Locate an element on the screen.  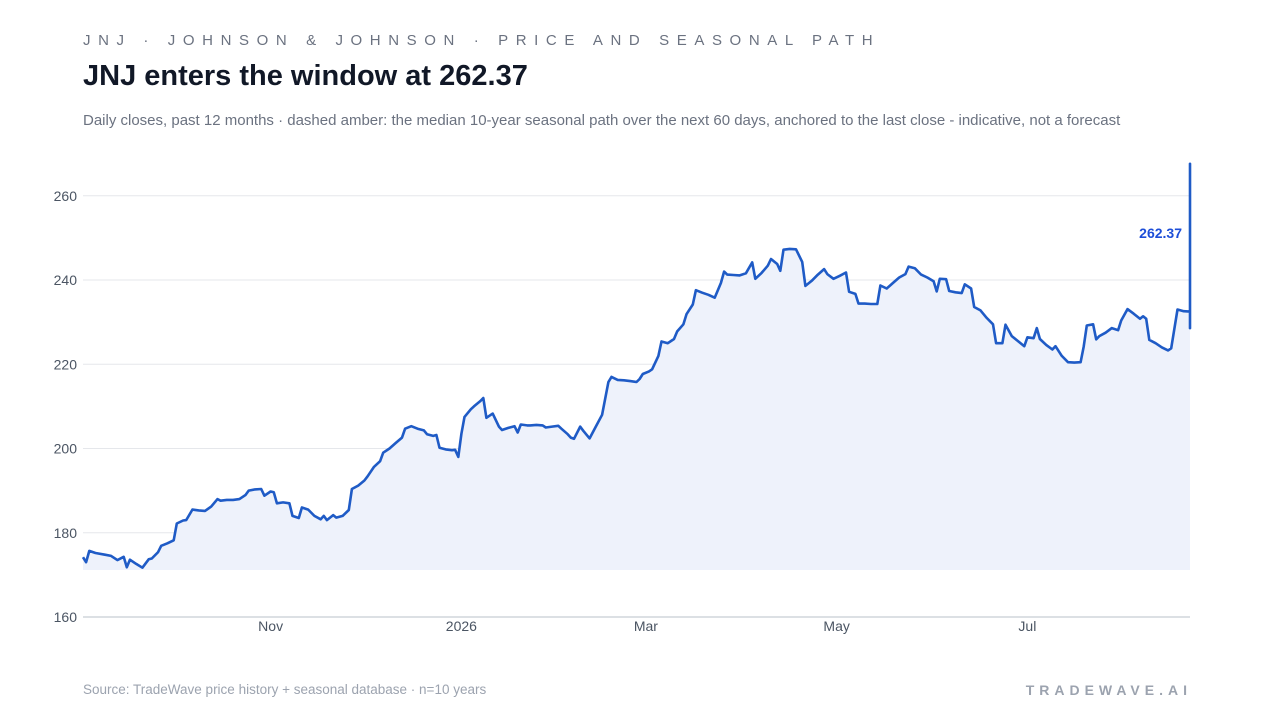
y-tick-label-220: 220 is located at coordinates (66, 364).